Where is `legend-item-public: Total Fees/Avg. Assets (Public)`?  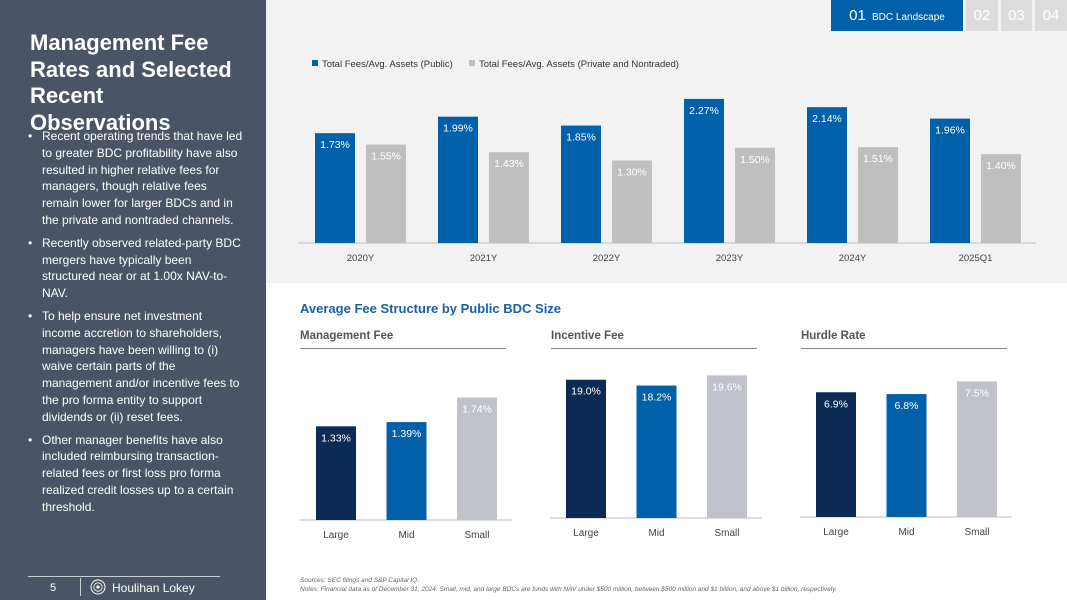
legend-item-public: Total Fees/Avg. Assets (Public) is located at coordinates (382, 64).